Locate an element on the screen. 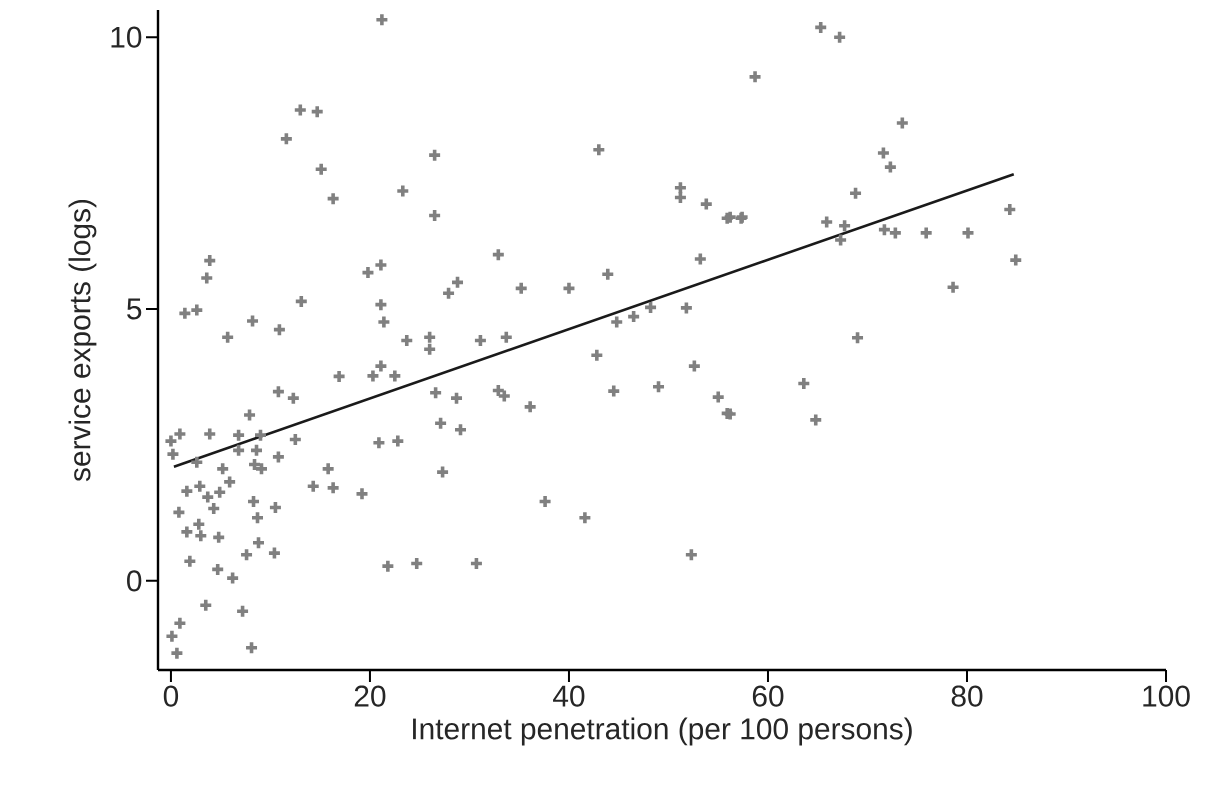  y-tick-label: 0 is located at coordinates (134, 581).